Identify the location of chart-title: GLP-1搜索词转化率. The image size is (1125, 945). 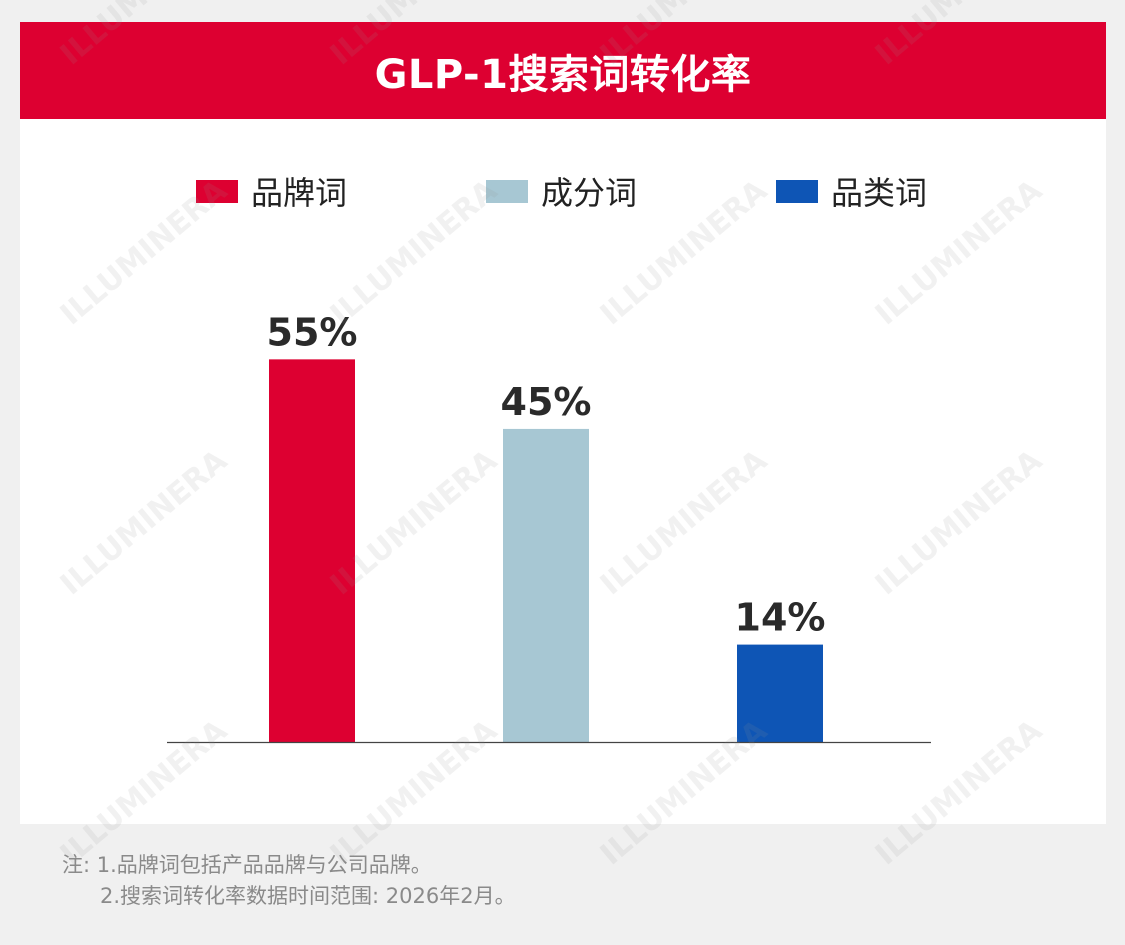
(563, 74).